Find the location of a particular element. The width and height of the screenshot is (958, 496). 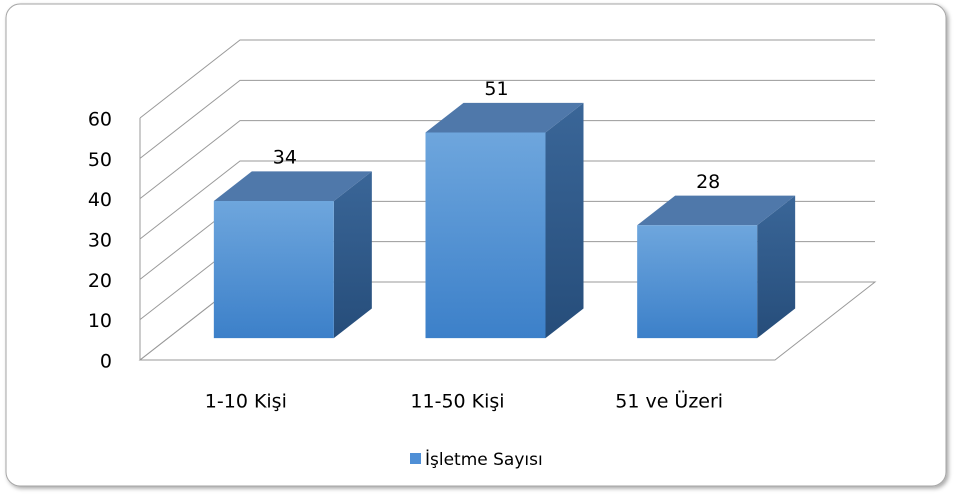

legend-swatch is located at coordinates (415, 458).